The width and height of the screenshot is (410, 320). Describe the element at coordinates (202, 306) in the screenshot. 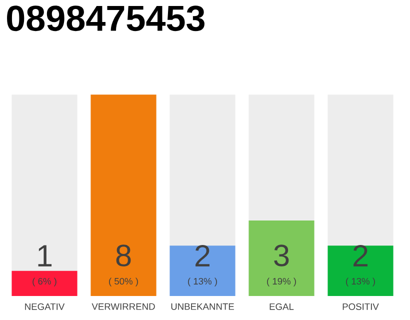

I see `x-tick-label: UNBEKANNTE` at that location.